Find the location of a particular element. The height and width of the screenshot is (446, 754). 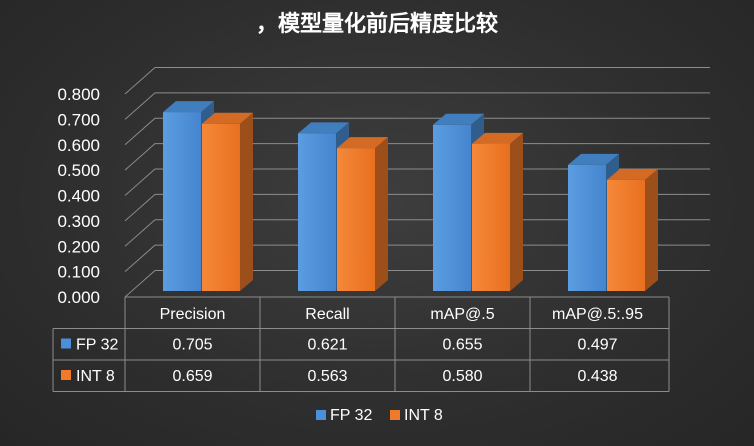

data-label: 0.655 is located at coordinates (462, 345).